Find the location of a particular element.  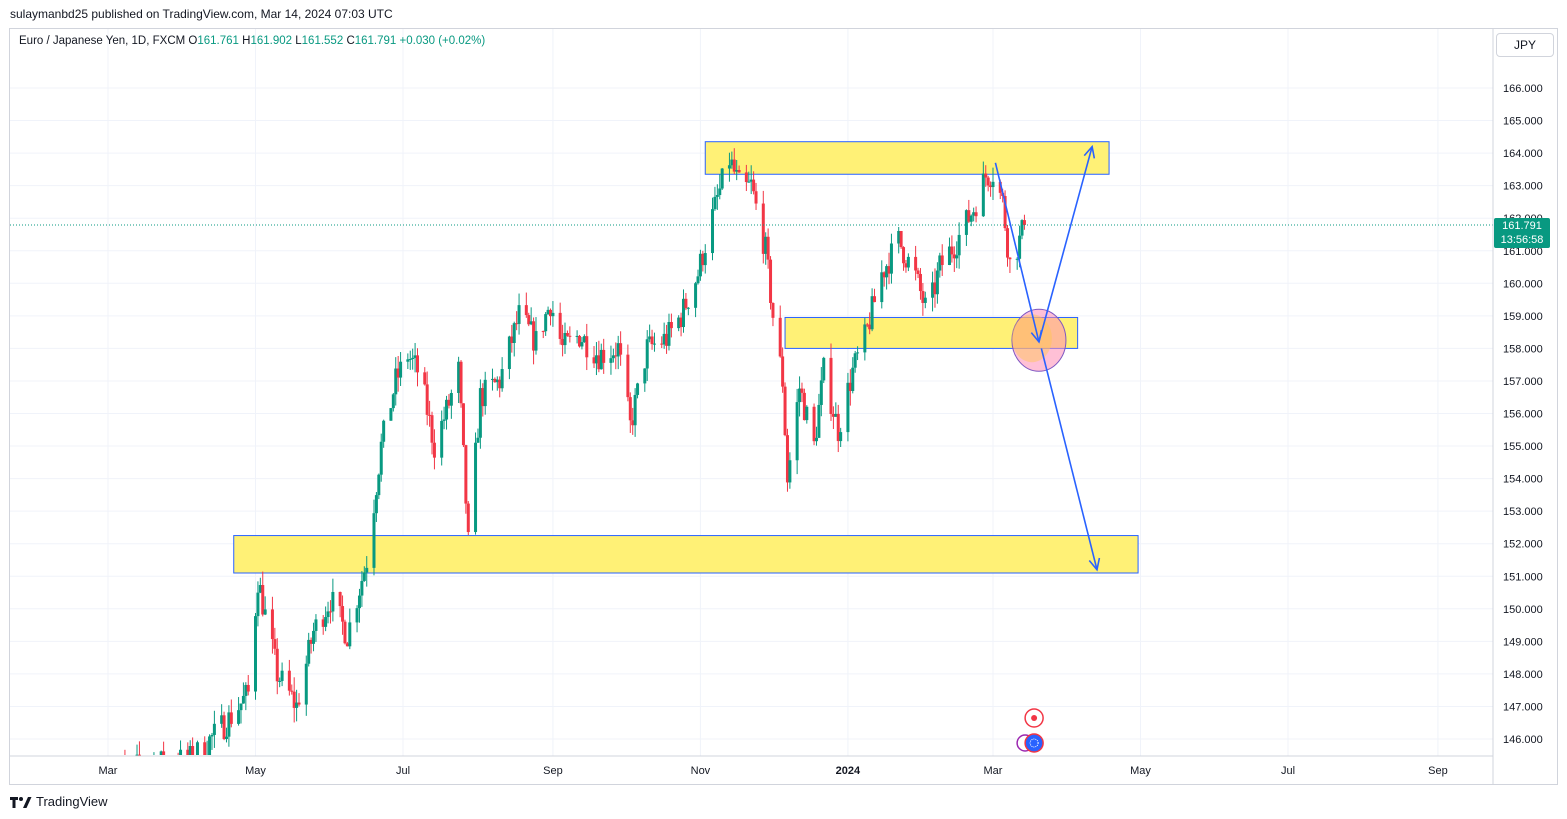

price-tick-label: 158.000 is located at coordinates (1523, 349).